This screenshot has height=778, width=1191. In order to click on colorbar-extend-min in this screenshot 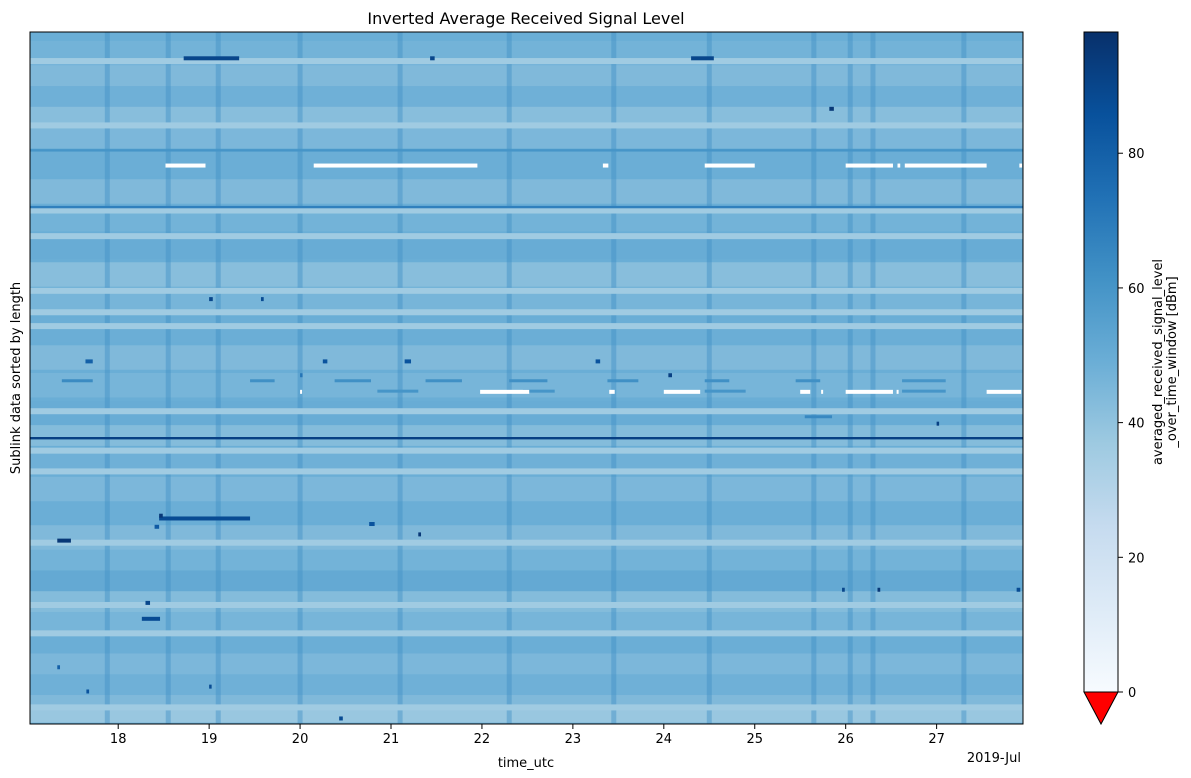, I will do `click(1101, 708)`.